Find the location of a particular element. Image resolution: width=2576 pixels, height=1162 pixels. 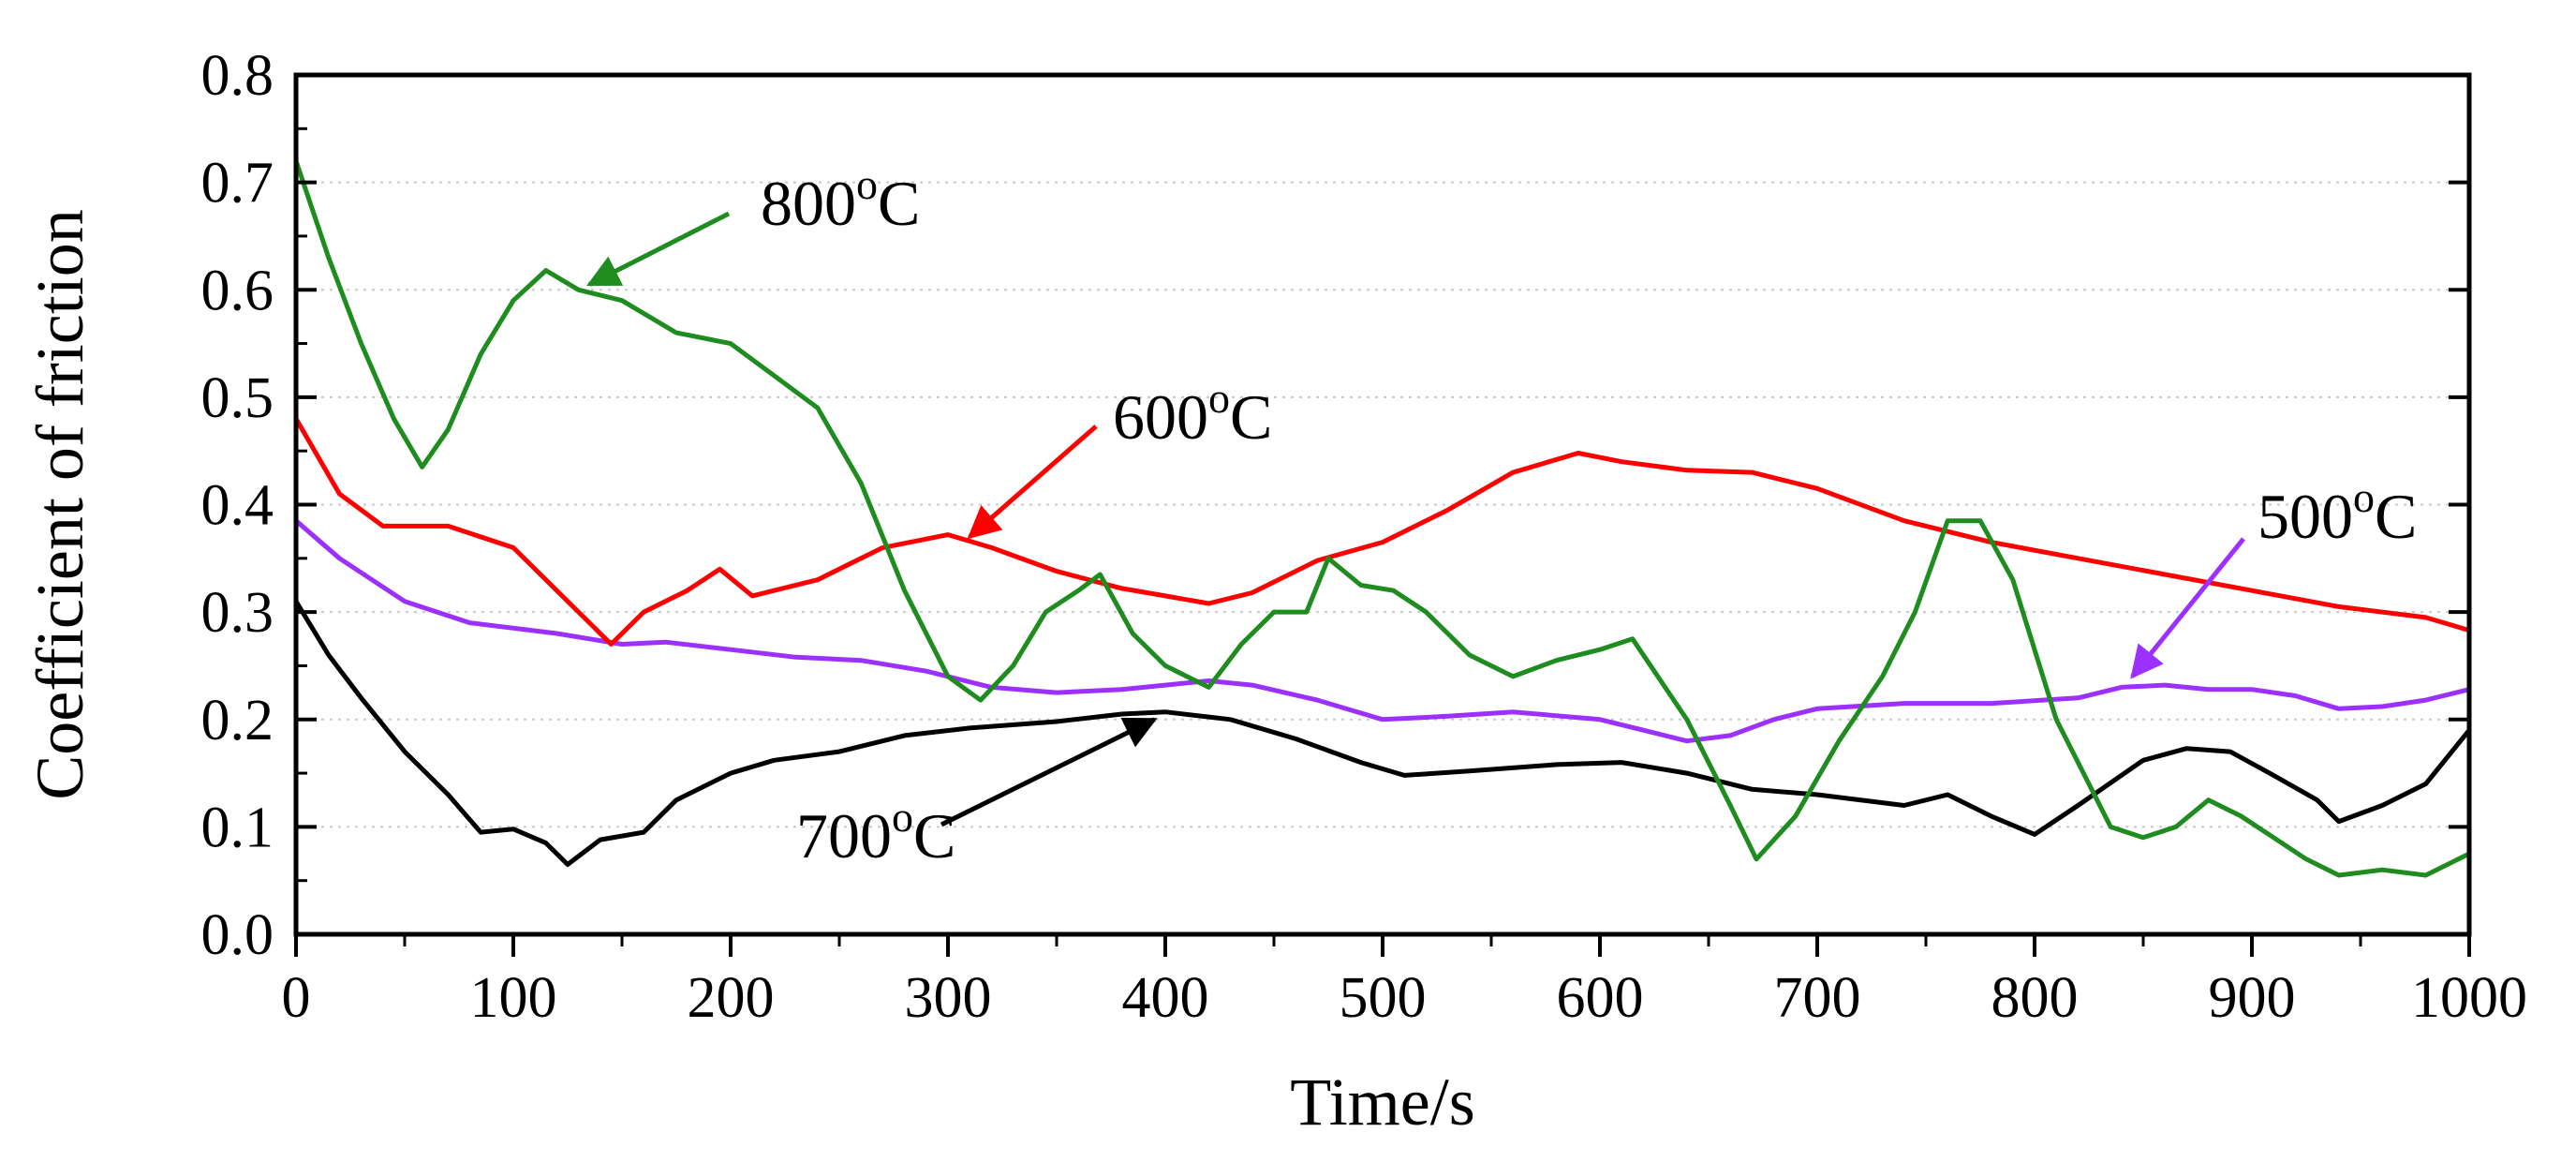

annotation-label-700oC: 700oC is located at coordinates (876, 832).